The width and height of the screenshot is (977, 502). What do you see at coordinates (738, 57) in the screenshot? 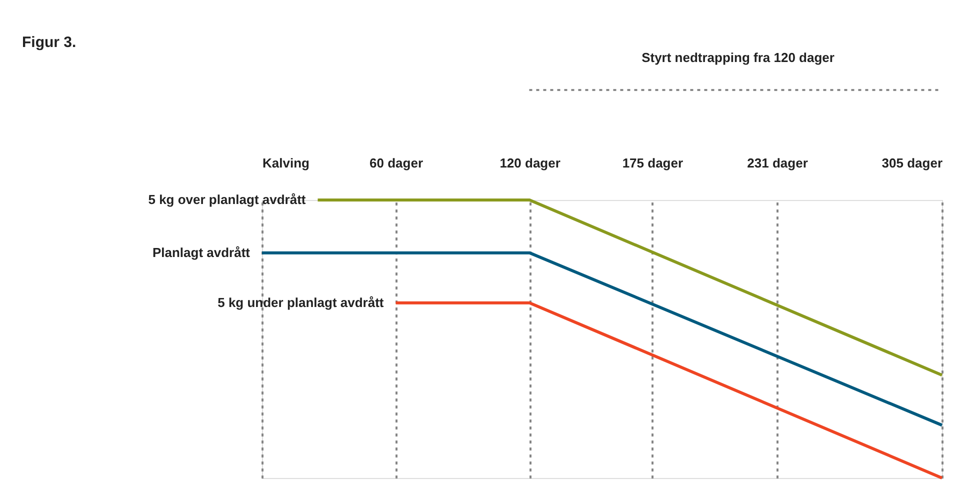
I see `text: Styrt nedtrapping fra 120 dager` at bounding box center [738, 57].